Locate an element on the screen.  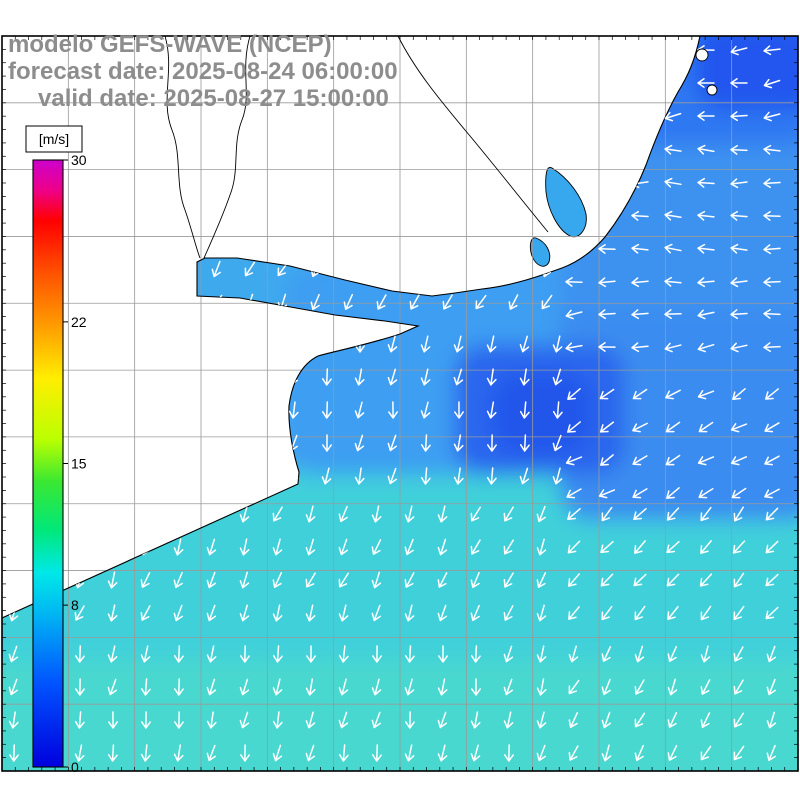
ocean-patch-top-right-dark is located at coordinates (746, 73).